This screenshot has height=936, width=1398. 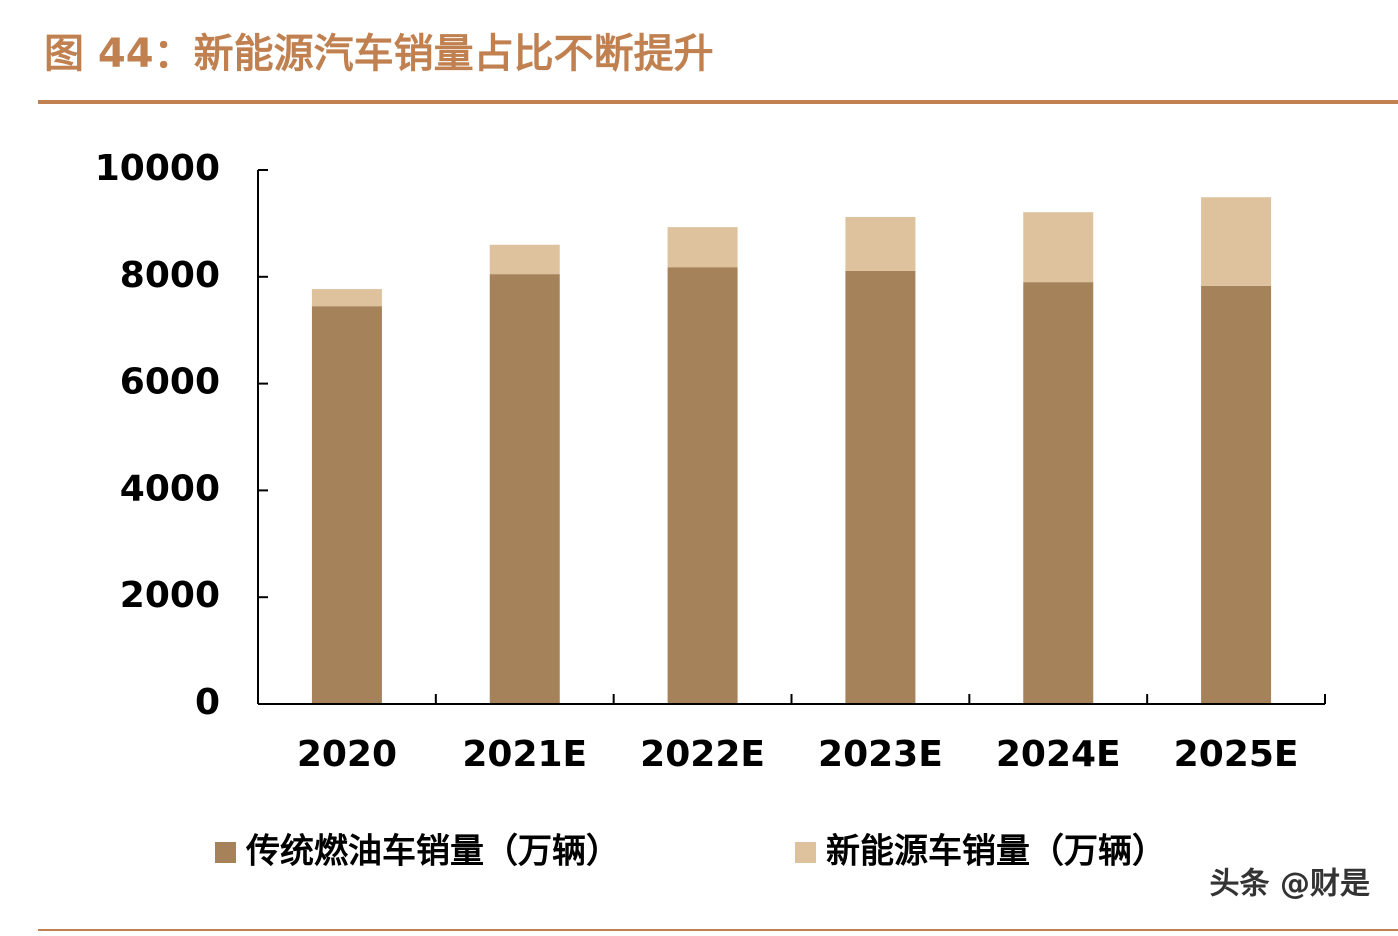 I want to click on x-tick-label: 2021E, so click(x=524, y=754).